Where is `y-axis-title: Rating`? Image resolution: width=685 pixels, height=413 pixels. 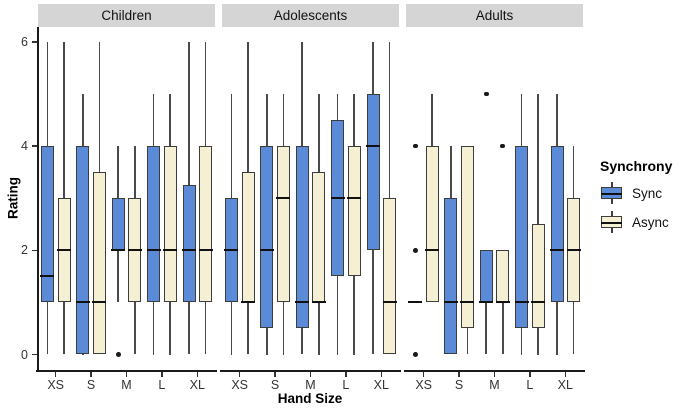 y-axis-title: Rating is located at coordinates (13, 198).